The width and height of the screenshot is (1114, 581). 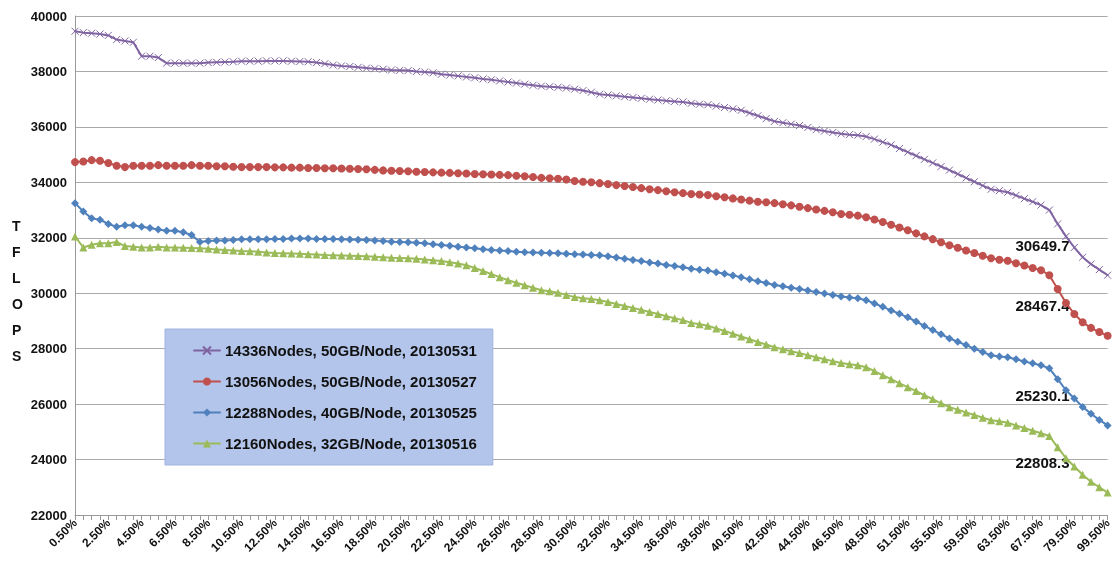 I want to click on y-tick-label: 26000, so click(x=48, y=404).